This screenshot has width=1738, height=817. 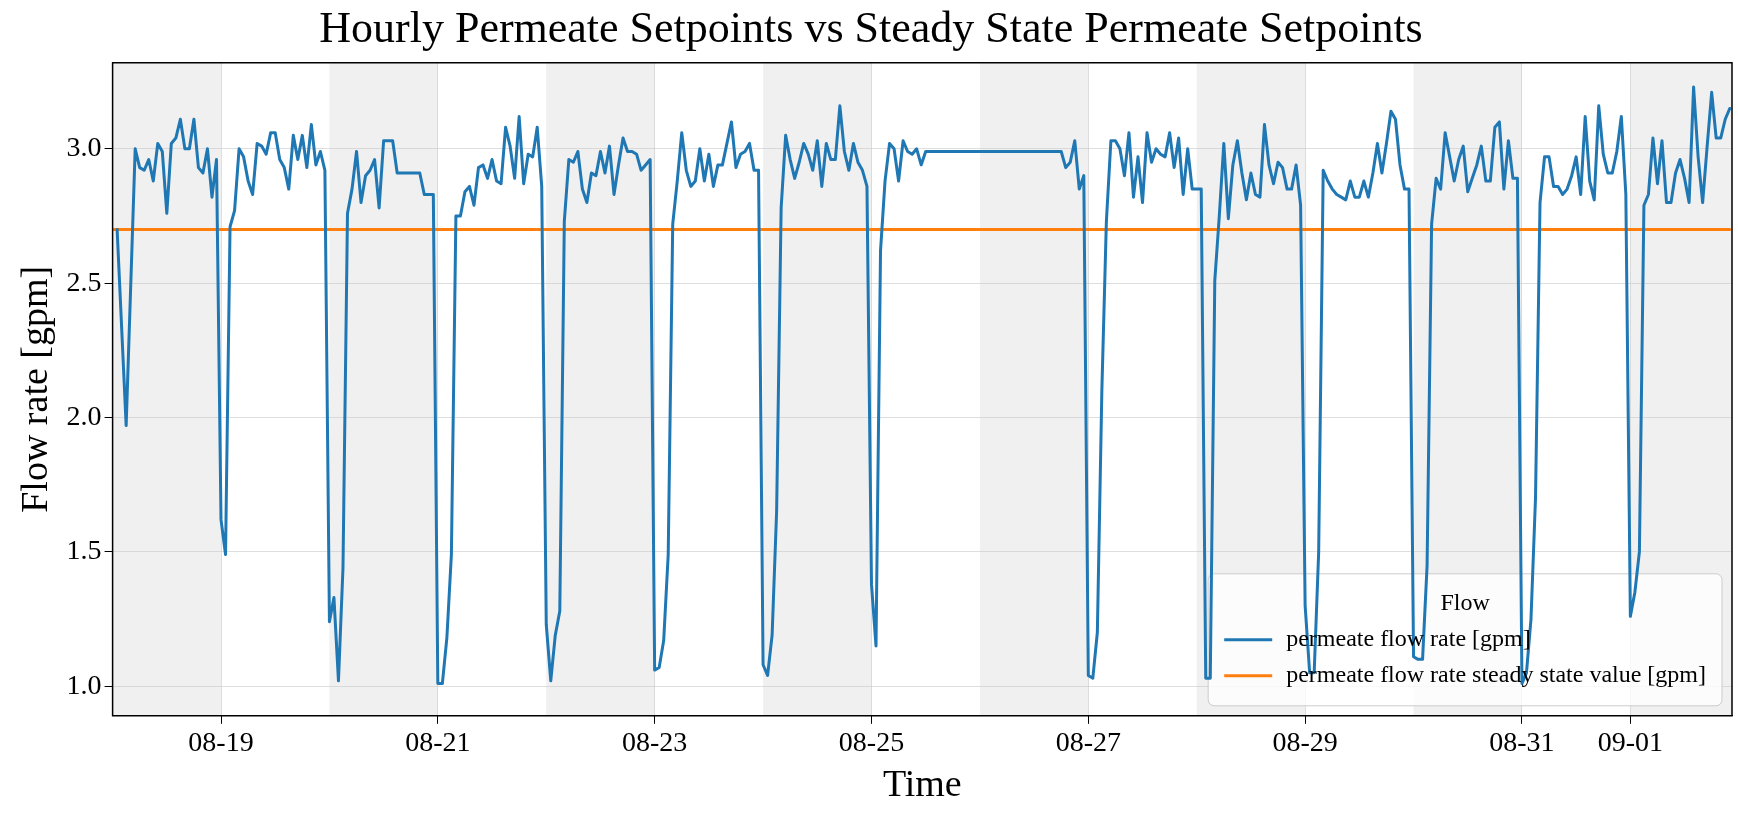 What do you see at coordinates (84, 550) in the screenshot?
I see `y-tick-label: 1.5` at bounding box center [84, 550].